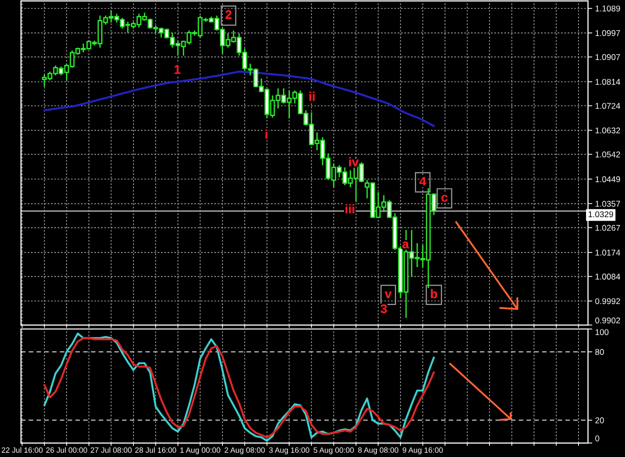 The height and width of the screenshot is (457, 625). What do you see at coordinates (312, 96) in the screenshot?
I see `annotation: ii` at bounding box center [312, 96].